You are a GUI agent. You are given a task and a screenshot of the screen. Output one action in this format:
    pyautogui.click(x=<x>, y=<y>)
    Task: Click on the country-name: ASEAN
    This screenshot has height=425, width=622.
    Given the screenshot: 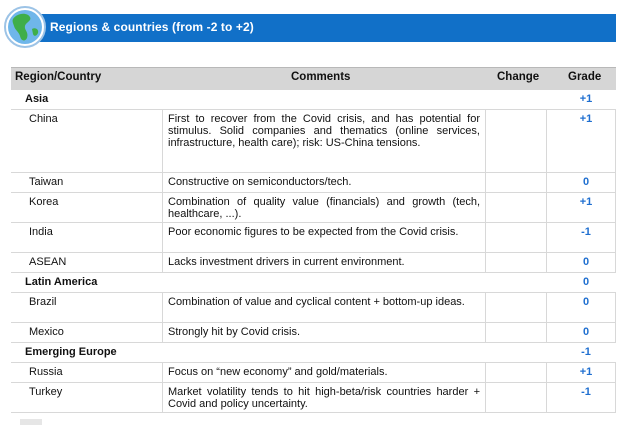 What is the action you would take?
    pyautogui.click(x=48, y=262)
    